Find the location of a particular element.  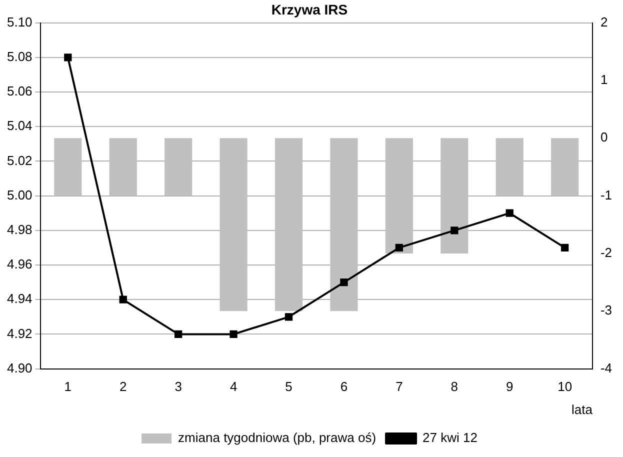

y-tick-label: 4.92 is located at coordinates (19, 333).